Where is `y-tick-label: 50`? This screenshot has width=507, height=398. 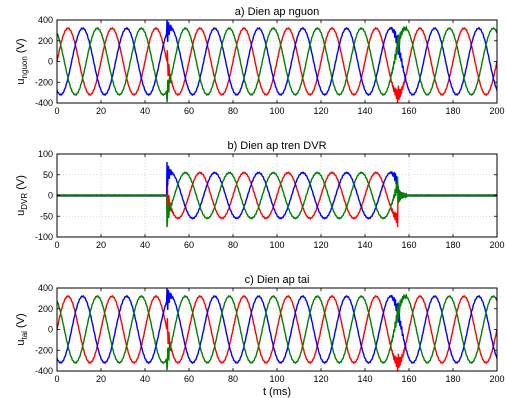 y-tick-label: 50 is located at coordinates (48, 175).